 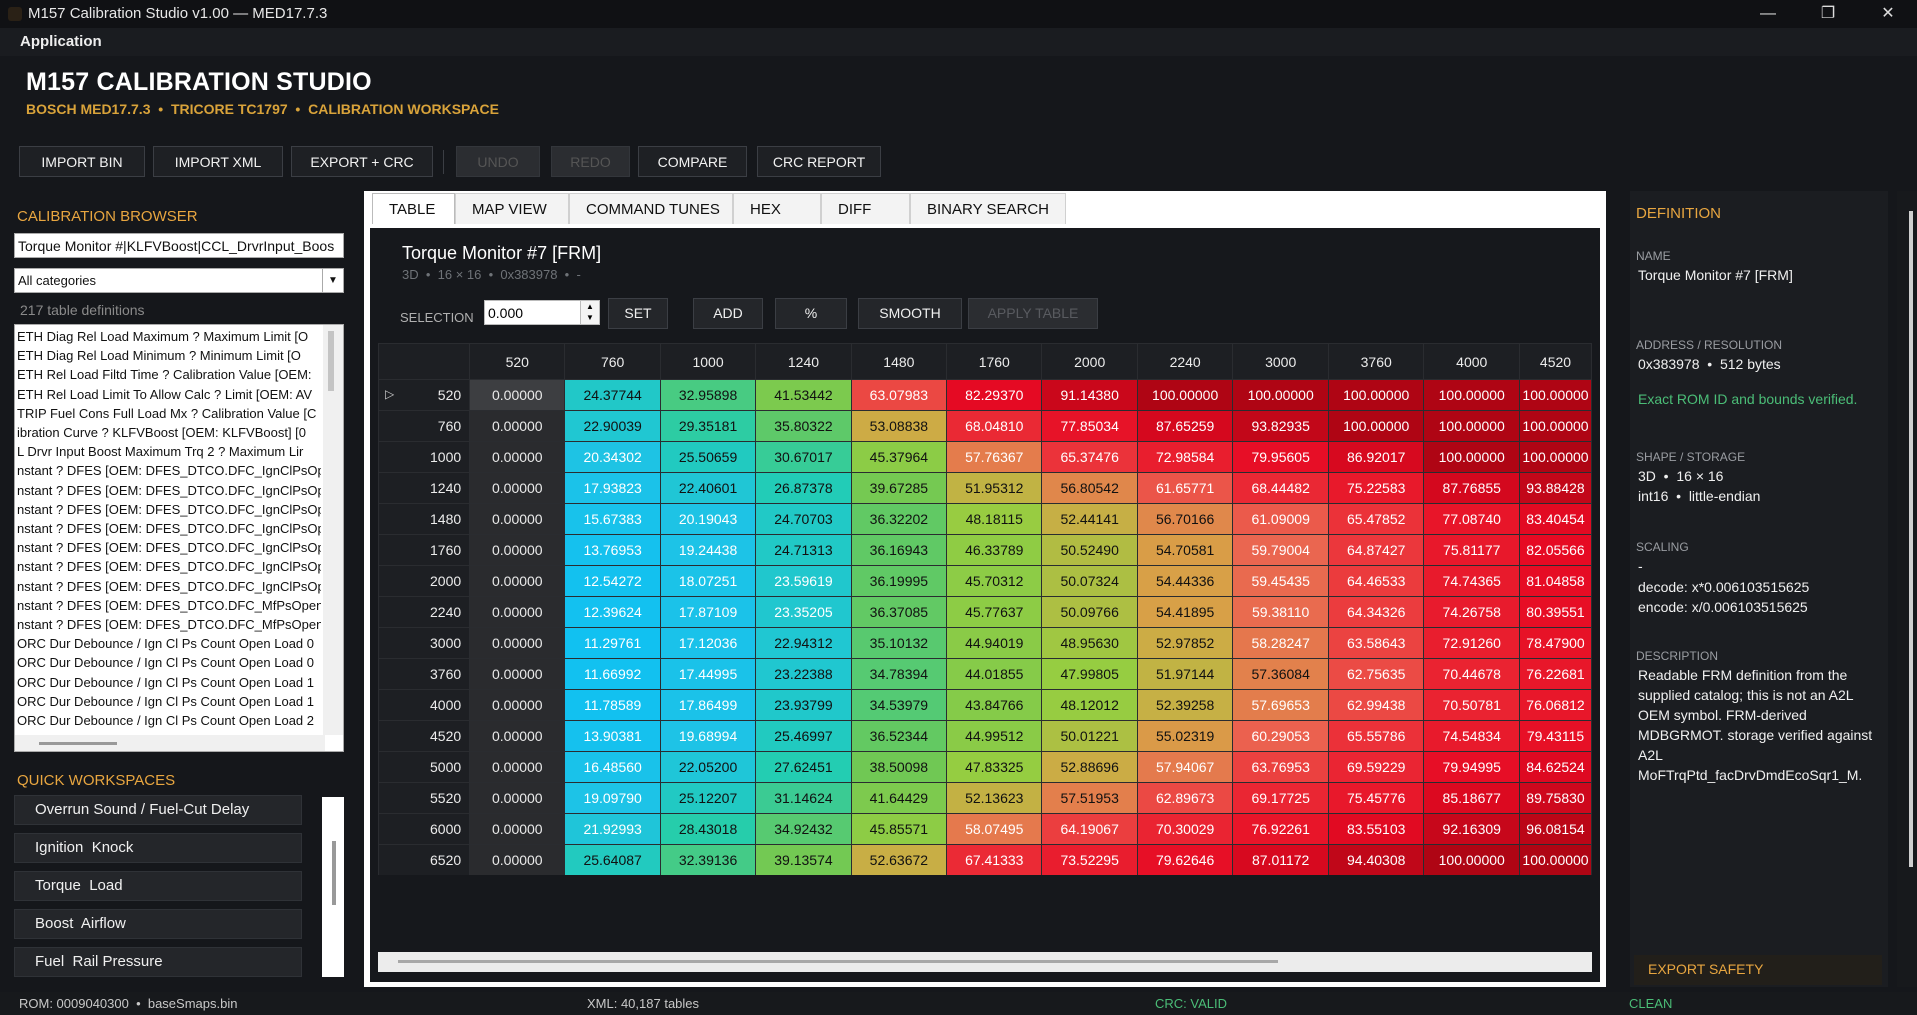 I want to click on map-cell: 89.75830, so click(x=1555, y=798).